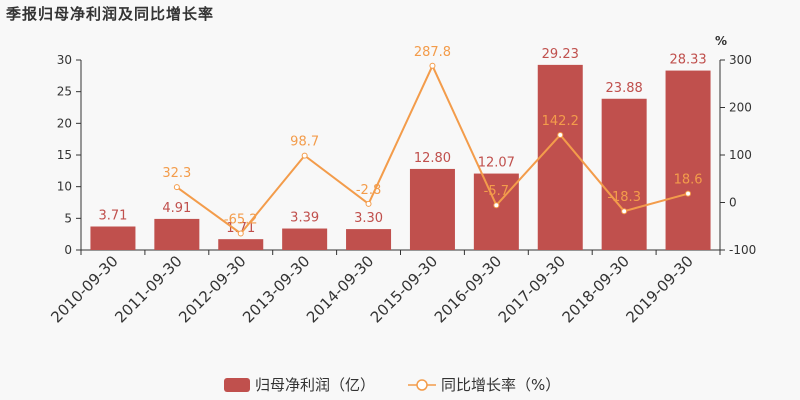  What do you see at coordinates (560, 54) in the screenshot?
I see `bar-value-label: 29.23` at bounding box center [560, 54].